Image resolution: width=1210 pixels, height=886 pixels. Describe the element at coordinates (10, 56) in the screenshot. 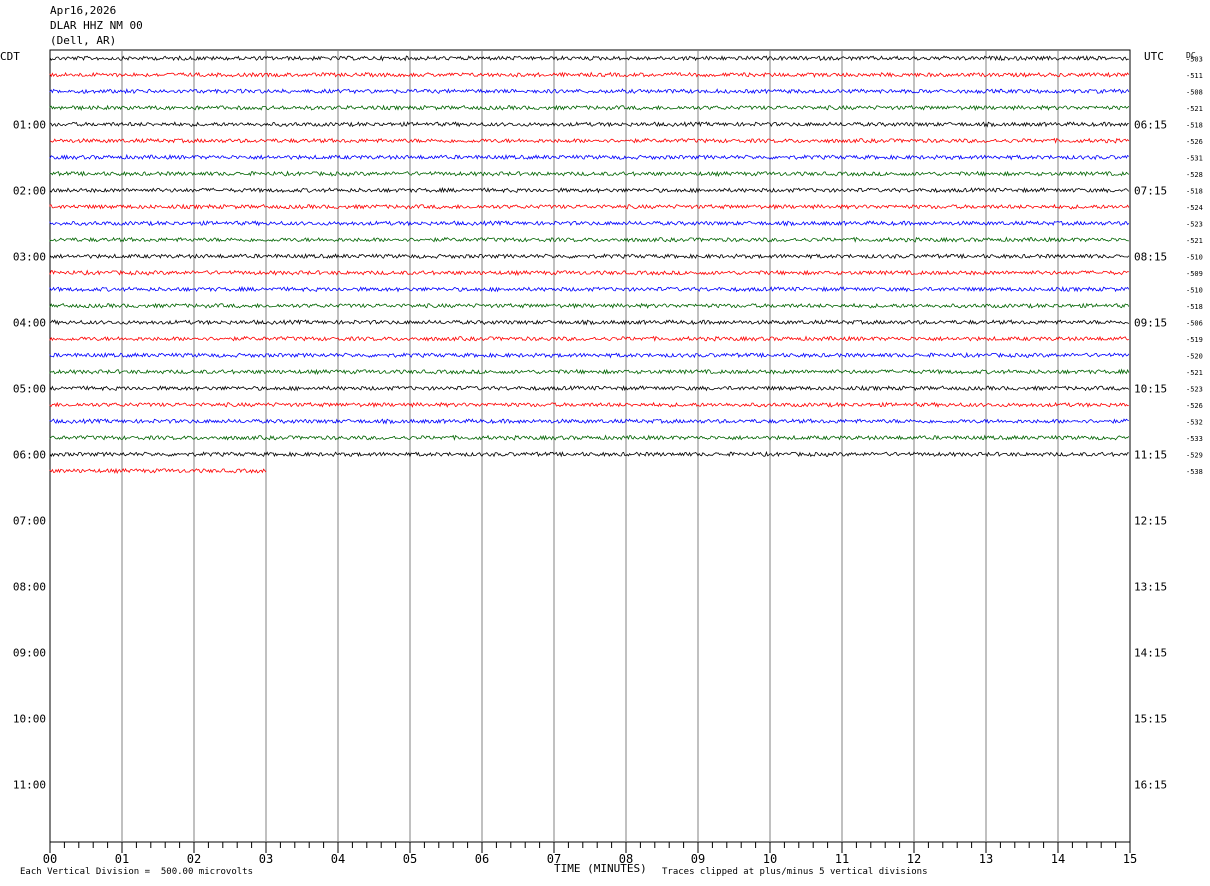

I see `left-timezone-label: CDT` at that location.